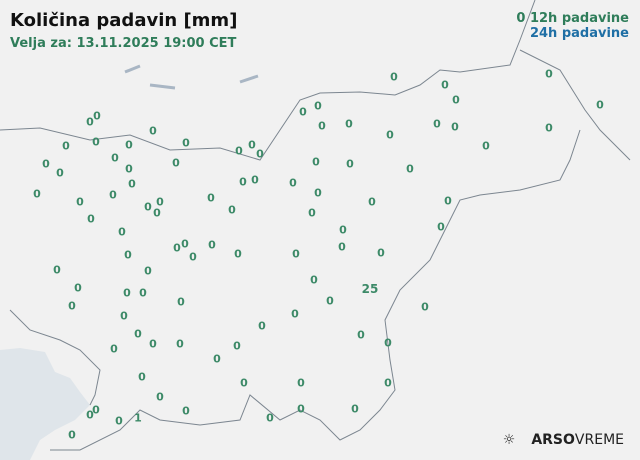  I want to click on legend-sample: 0, so click(521, 18).